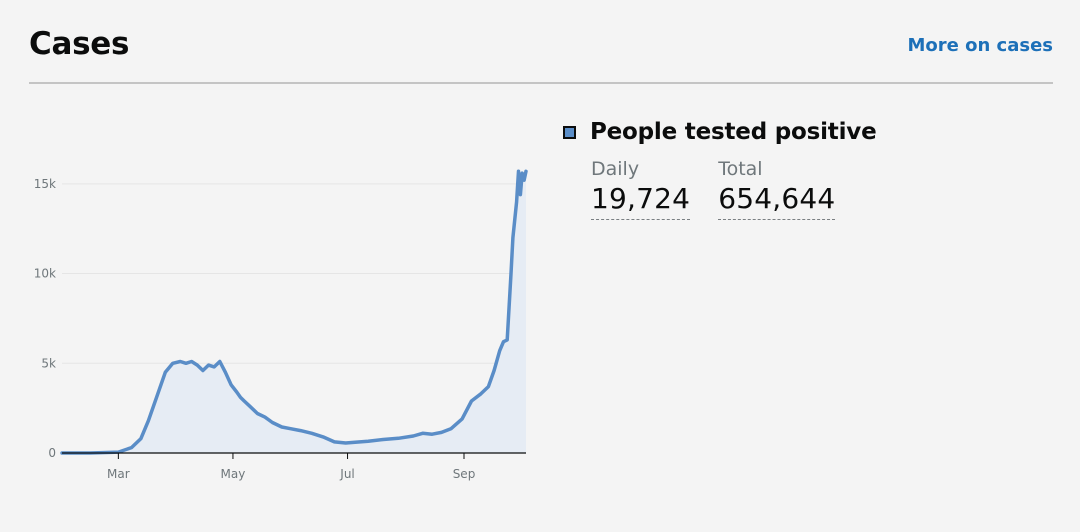 Image resolution: width=1080 pixels, height=532 pixels. I want to click on total-label: Total, so click(740, 169).